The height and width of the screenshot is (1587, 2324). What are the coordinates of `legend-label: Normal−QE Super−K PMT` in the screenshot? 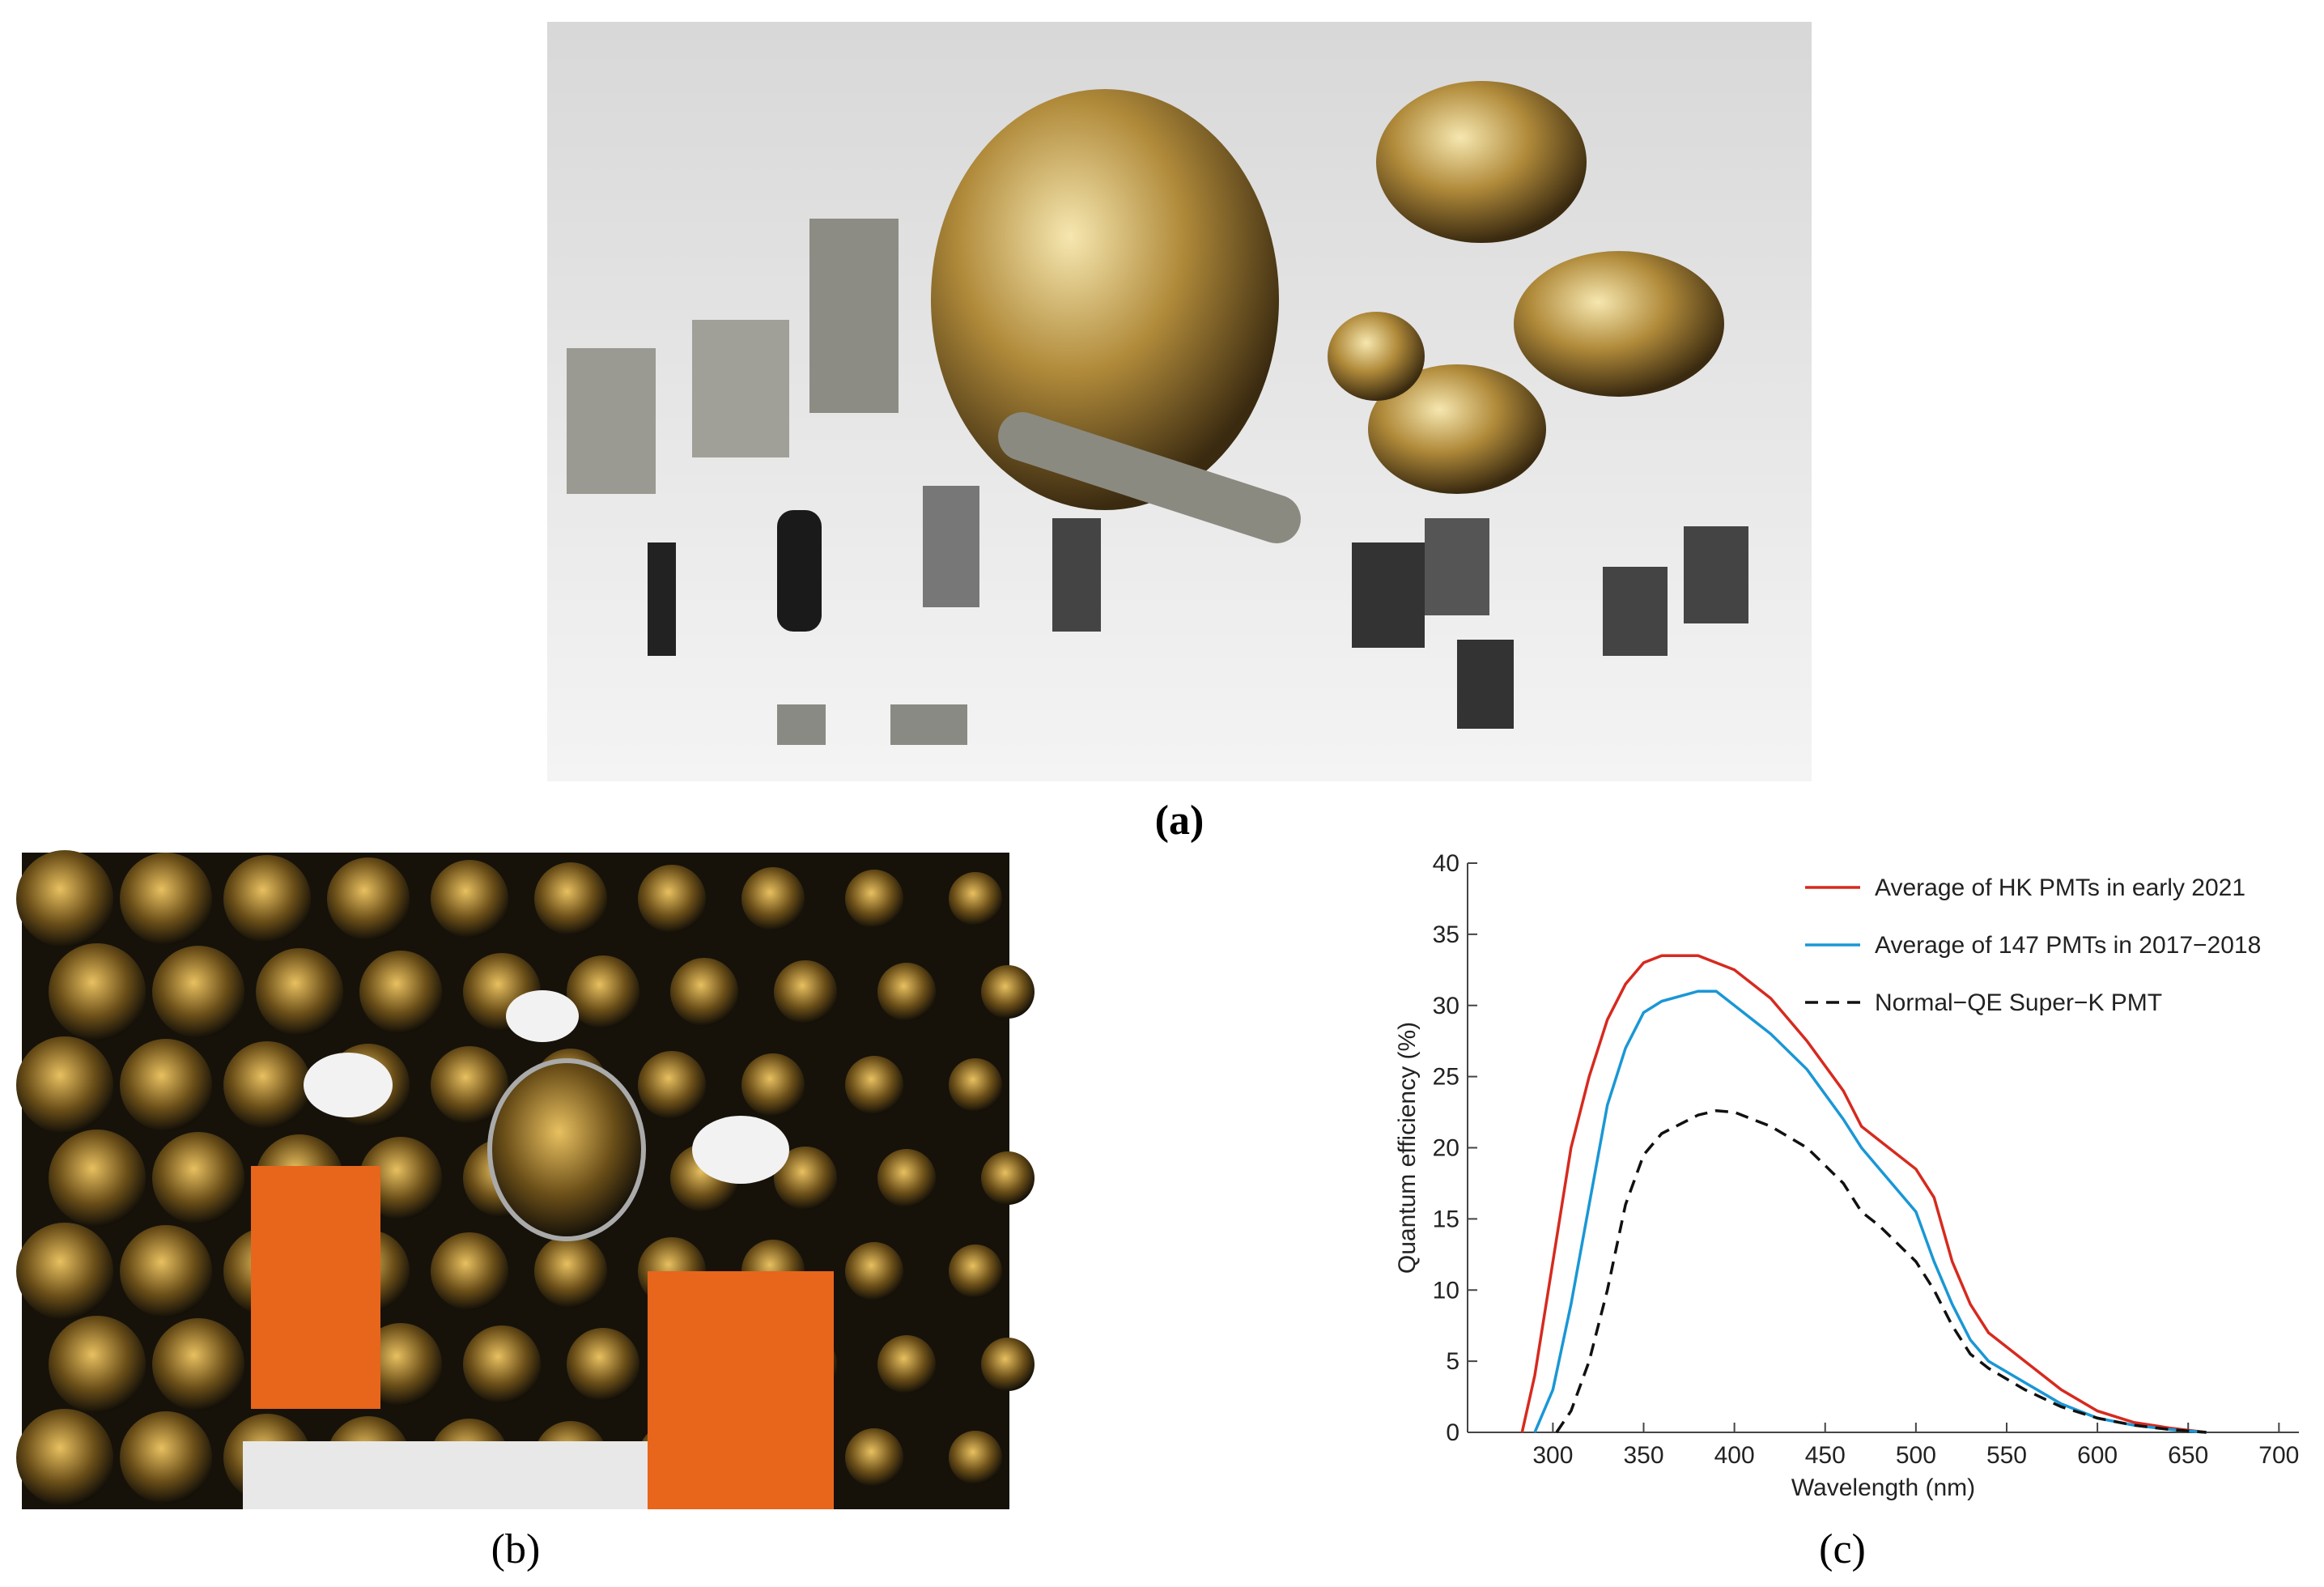 It's located at (2018, 1003).